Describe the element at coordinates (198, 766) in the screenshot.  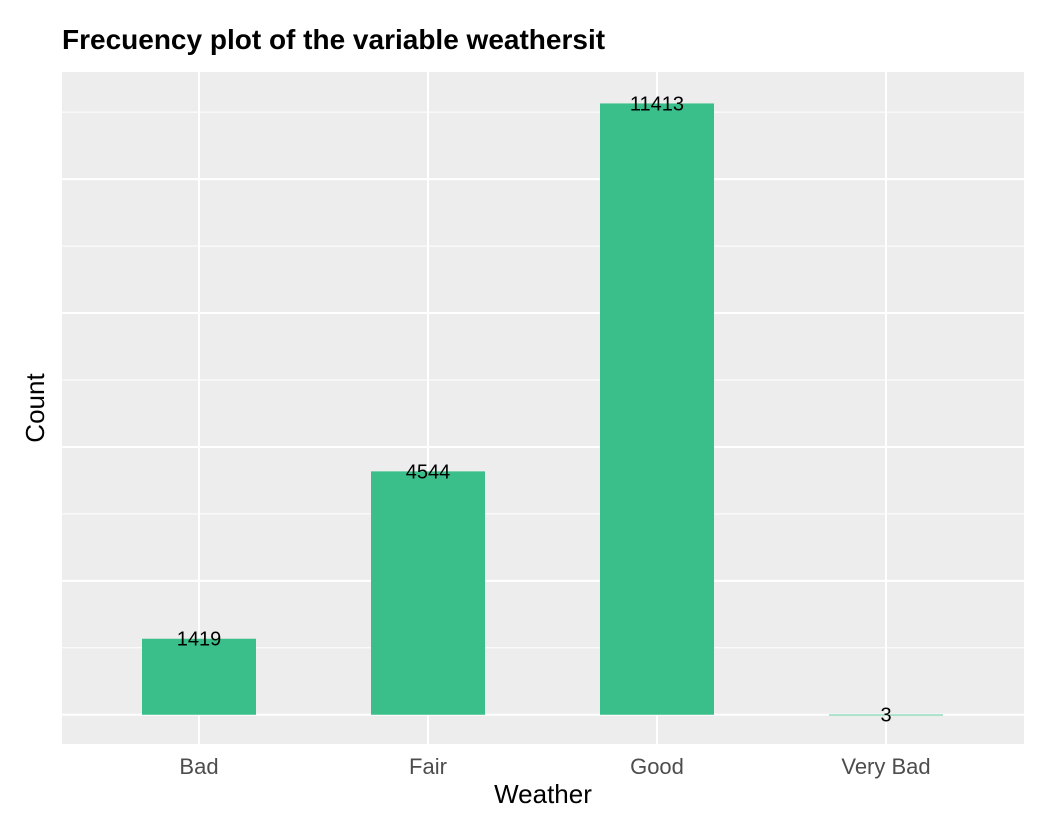
I see `x-tick-label: Bad` at that location.